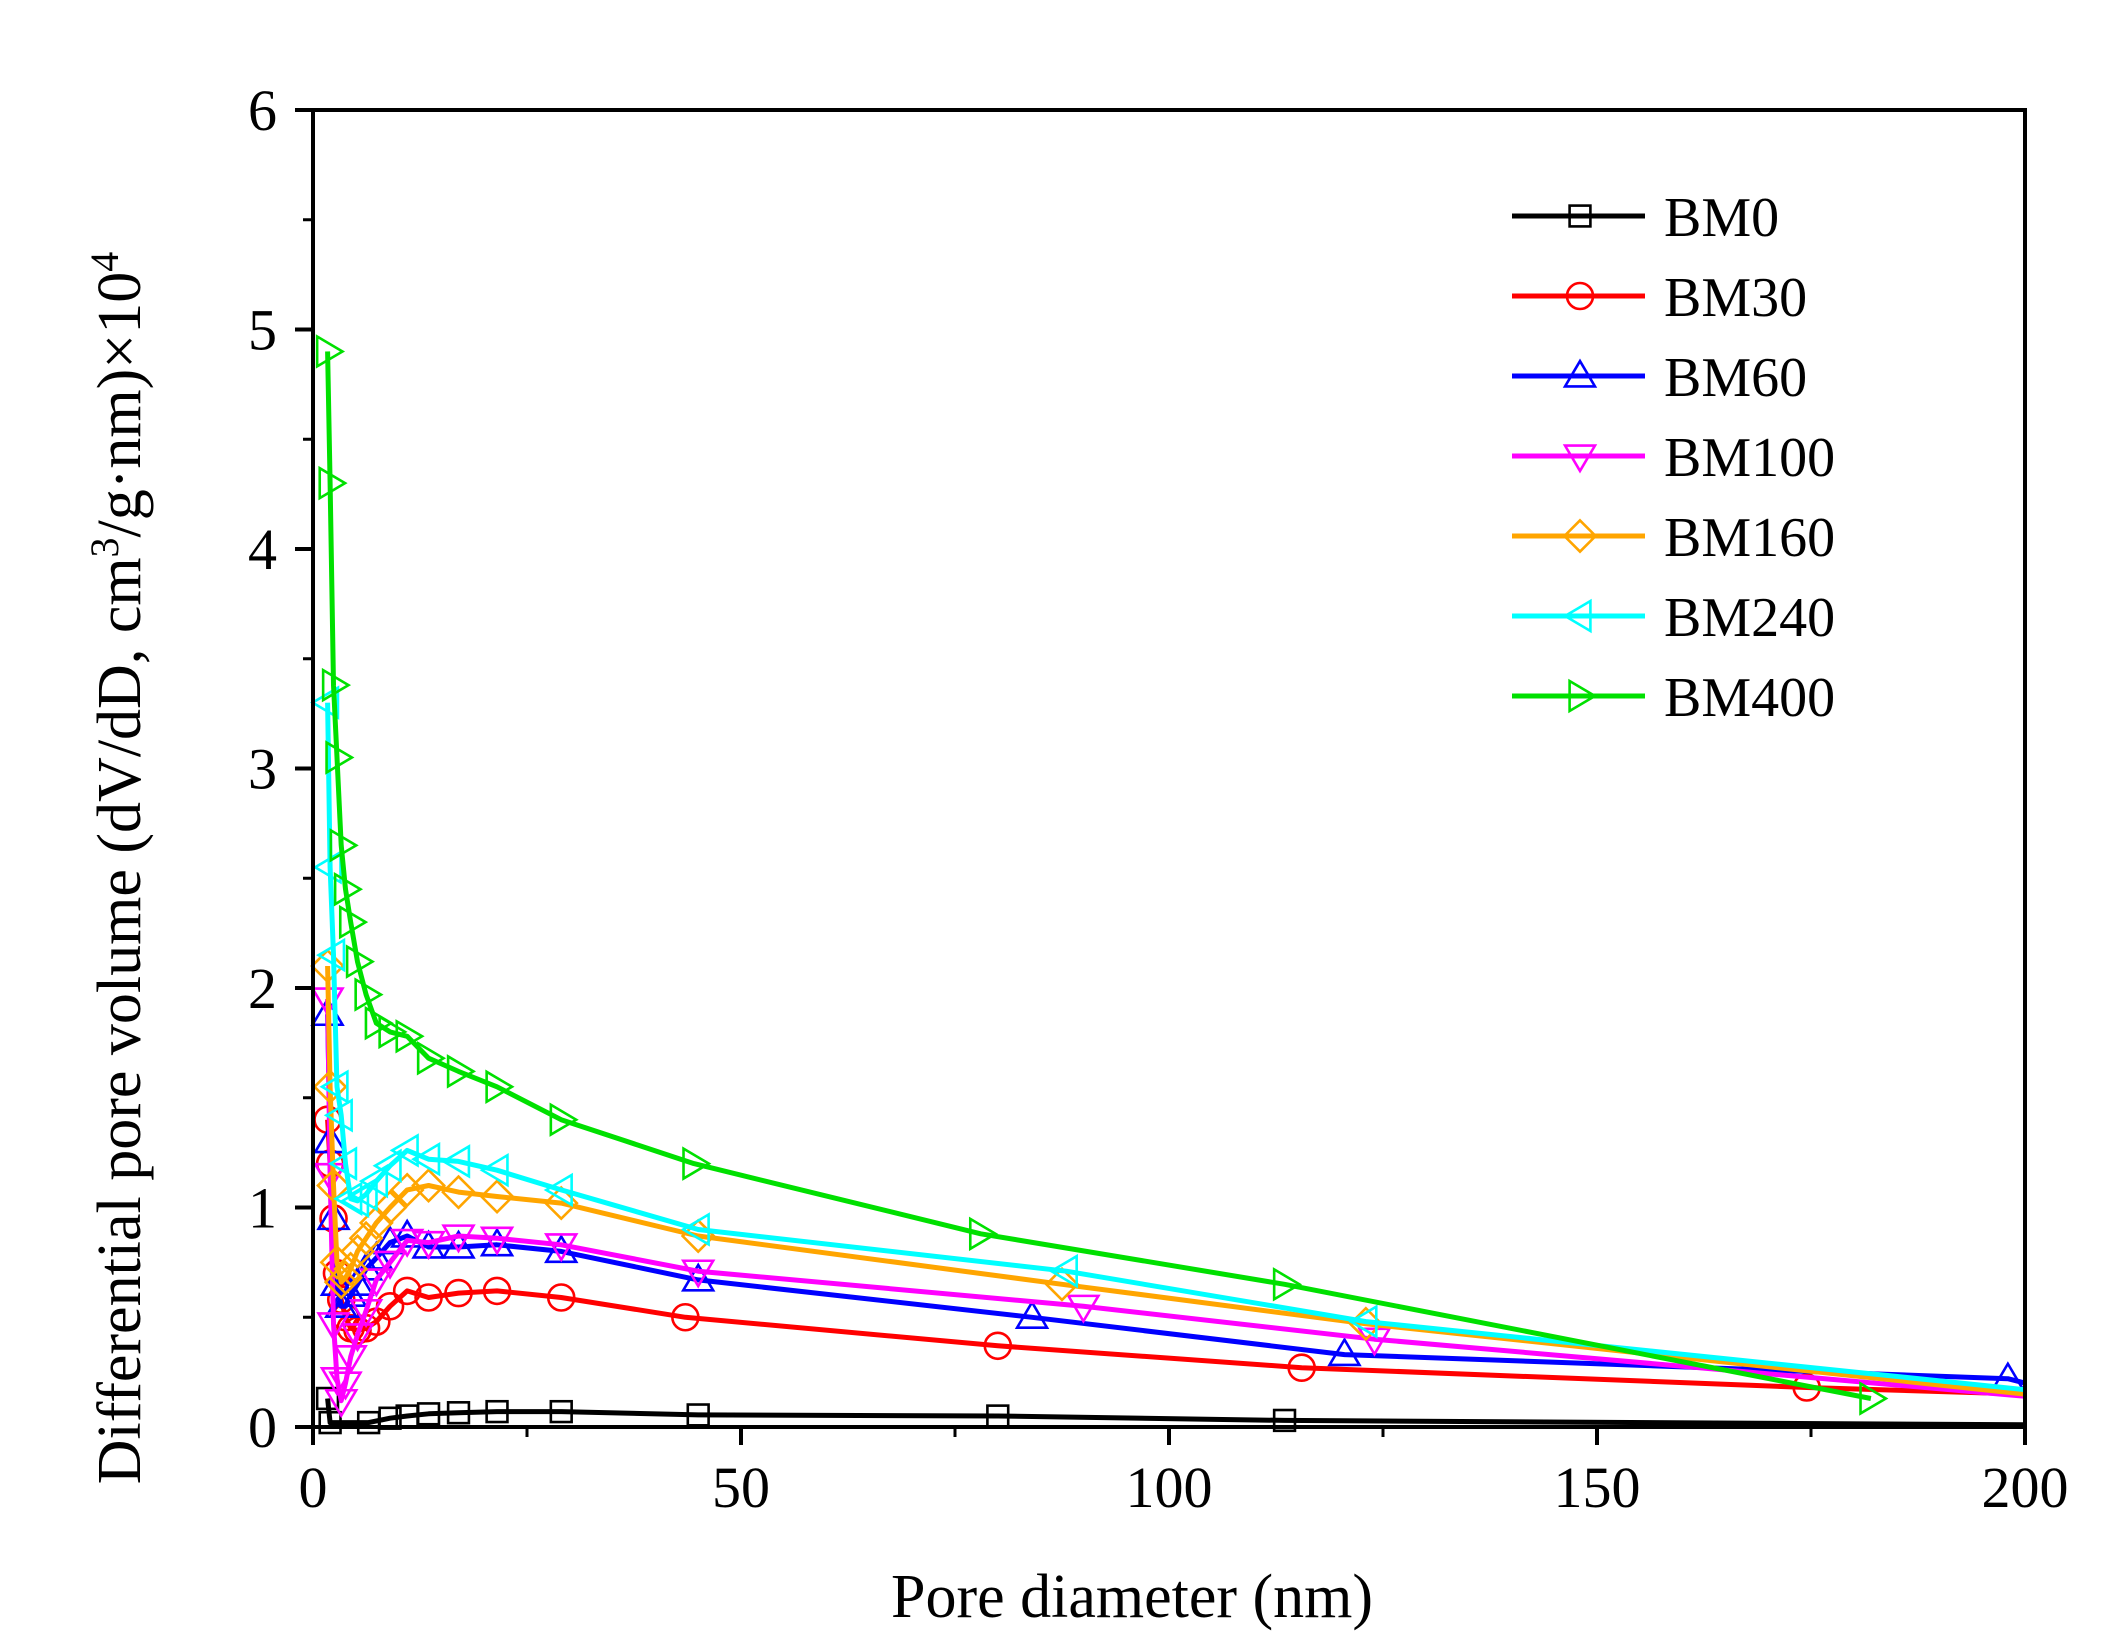 The width and height of the screenshot is (2106, 1644). I want to click on legend-label: BM100, so click(1749, 458).